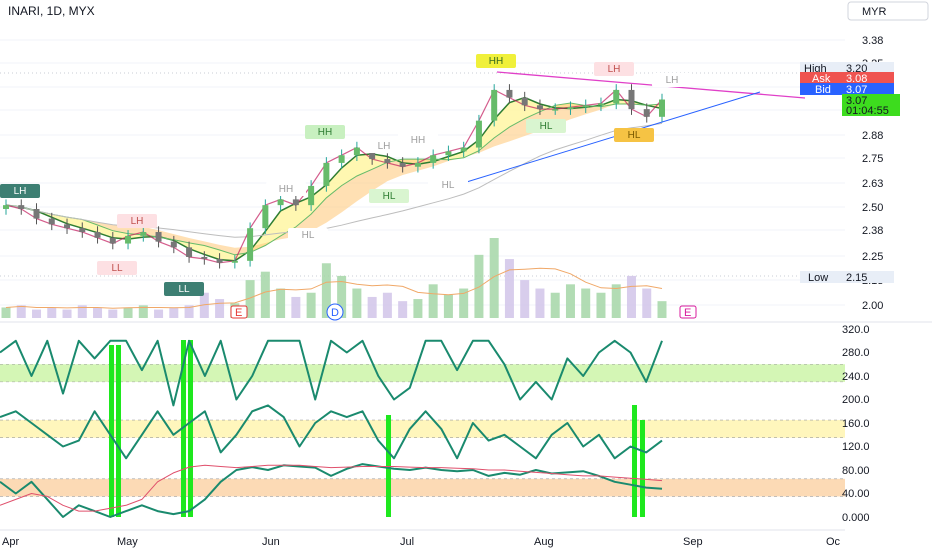 The image size is (932, 550). What do you see at coordinates (10, 542) in the screenshot?
I see `time-tick-label: Apr` at bounding box center [10, 542].